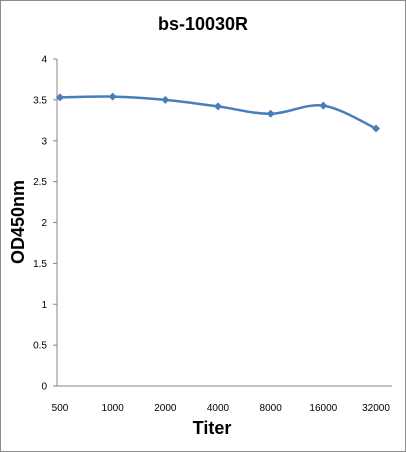 This screenshot has width=406, height=452. I want to click on x-tick-label: 500, so click(60, 408).